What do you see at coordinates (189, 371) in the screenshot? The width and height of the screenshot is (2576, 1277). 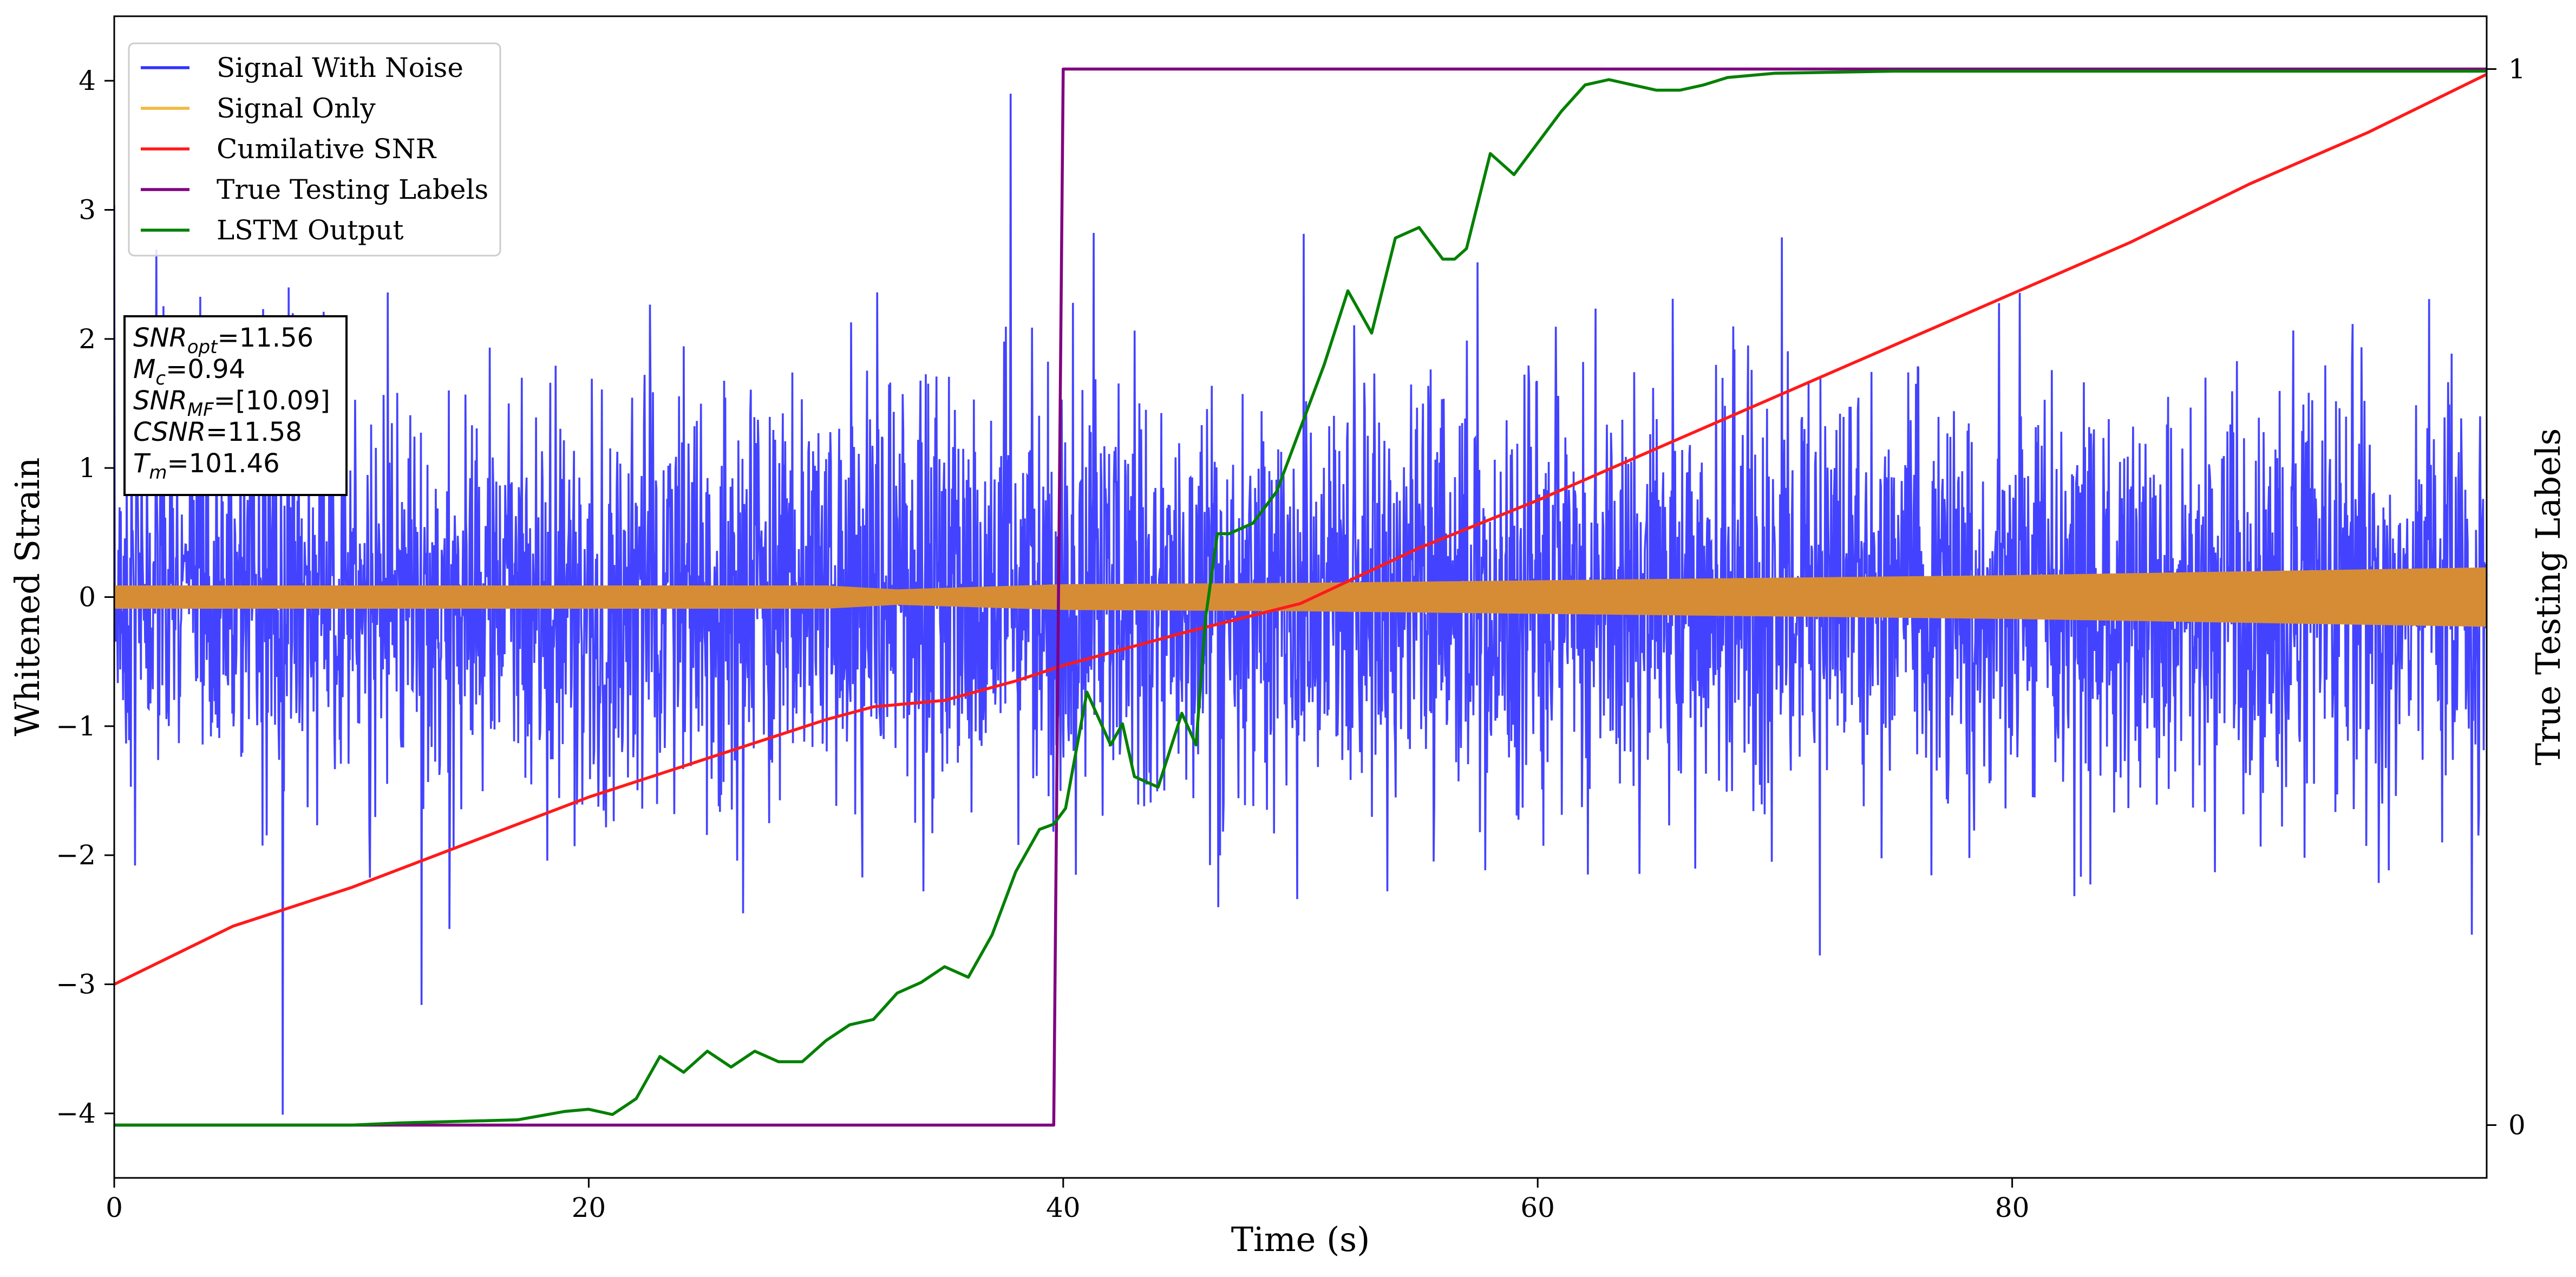 I see `annotation-line: Mc=0.94` at bounding box center [189, 371].